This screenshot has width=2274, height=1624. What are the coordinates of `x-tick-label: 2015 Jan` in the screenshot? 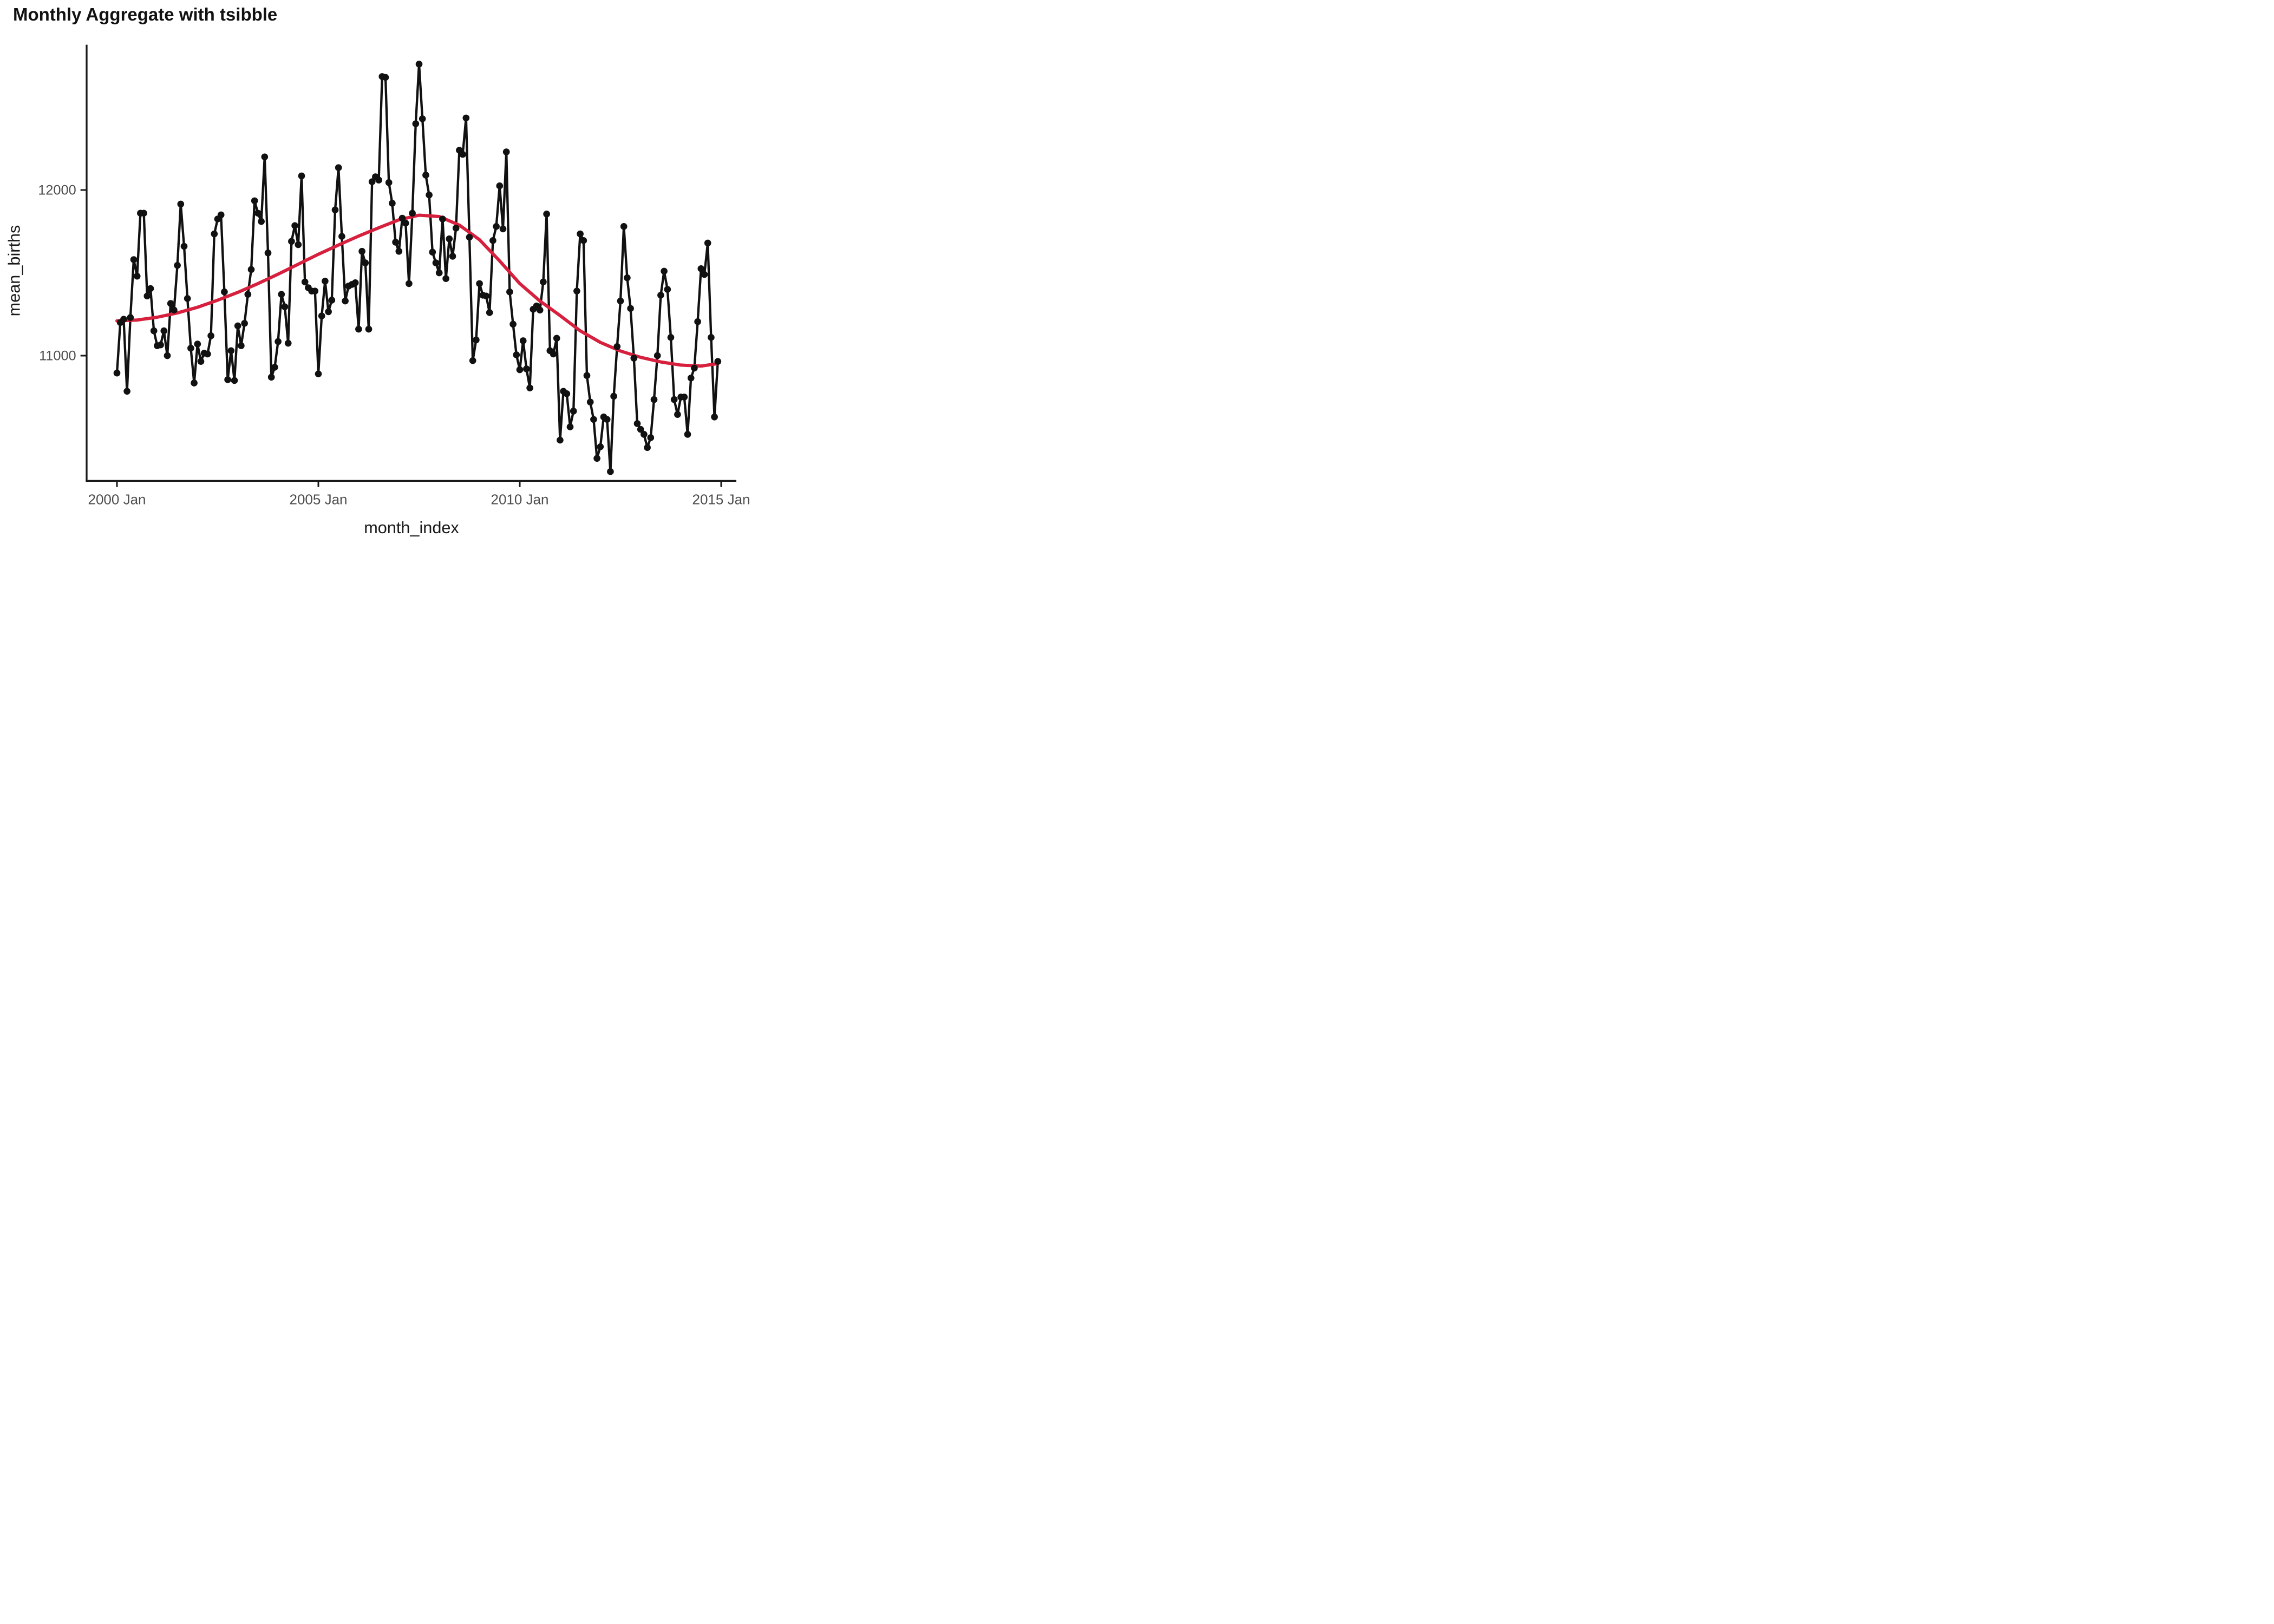 It's located at (721, 500).